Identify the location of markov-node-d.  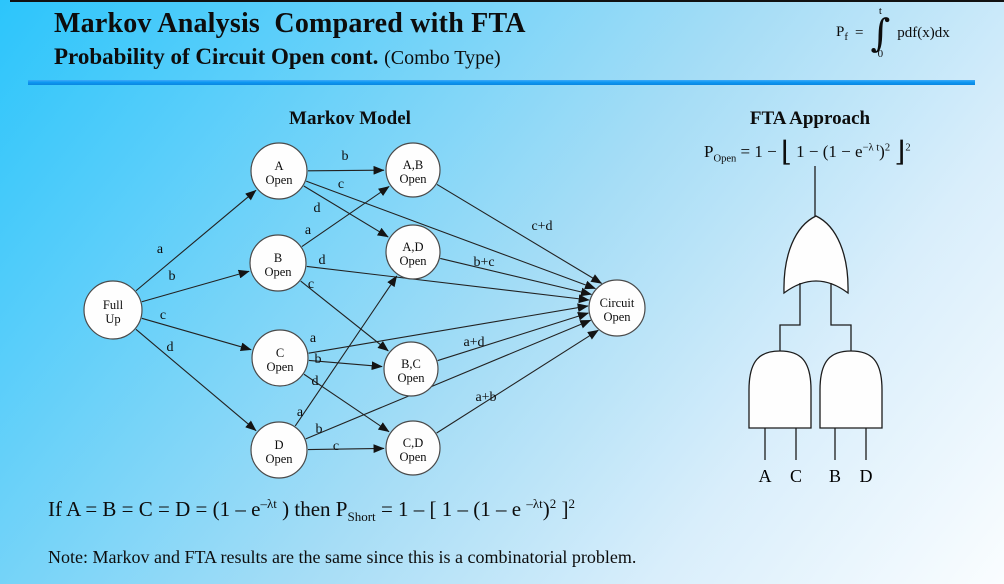
(279, 450).